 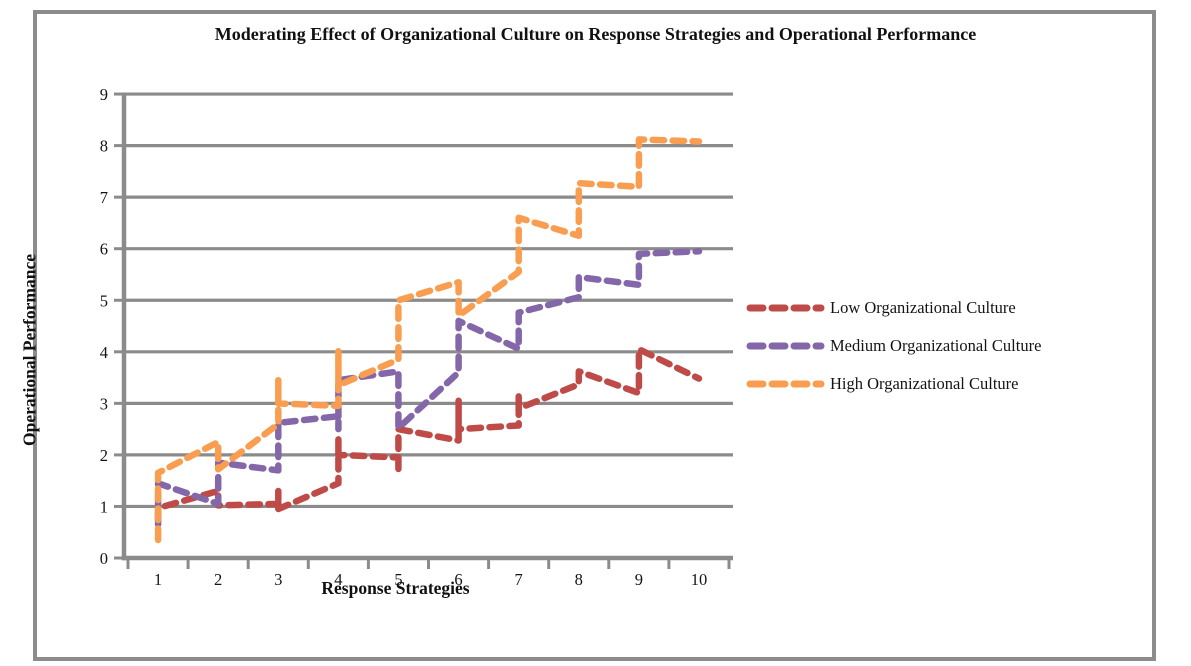 What do you see at coordinates (639, 579) in the screenshot?
I see `x-tick-label: 9` at bounding box center [639, 579].